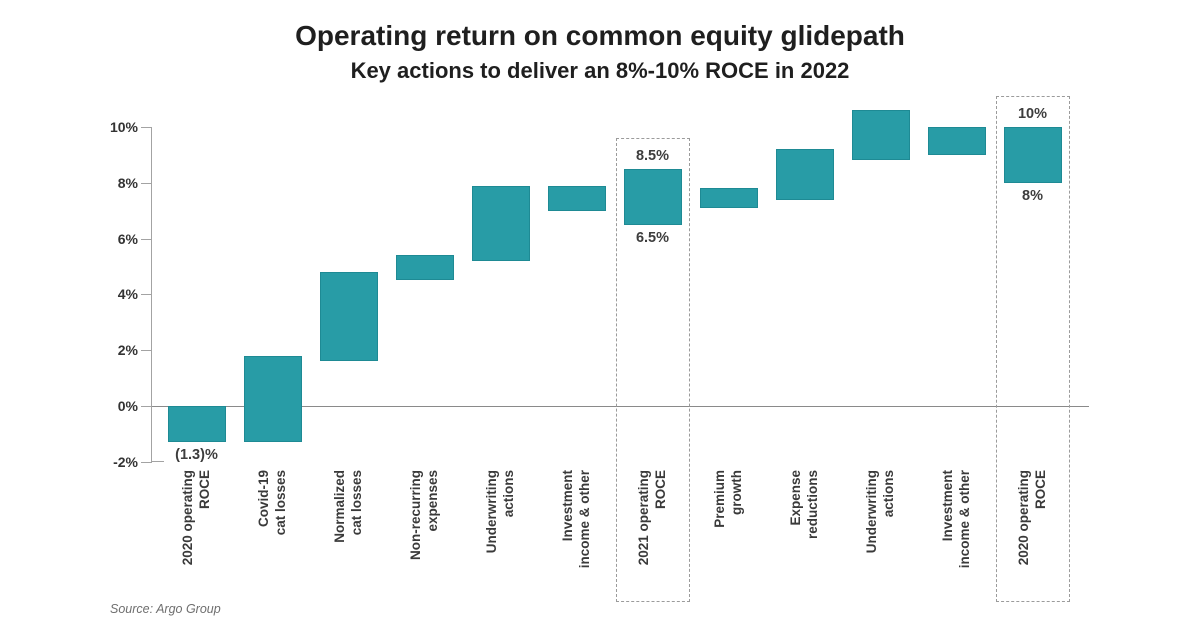 The height and width of the screenshot is (630, 1200). What do you see at coordinates (123, 127) in the screenshot?
I see `y-tick-label: 10%` at bounding box center [123, 127].